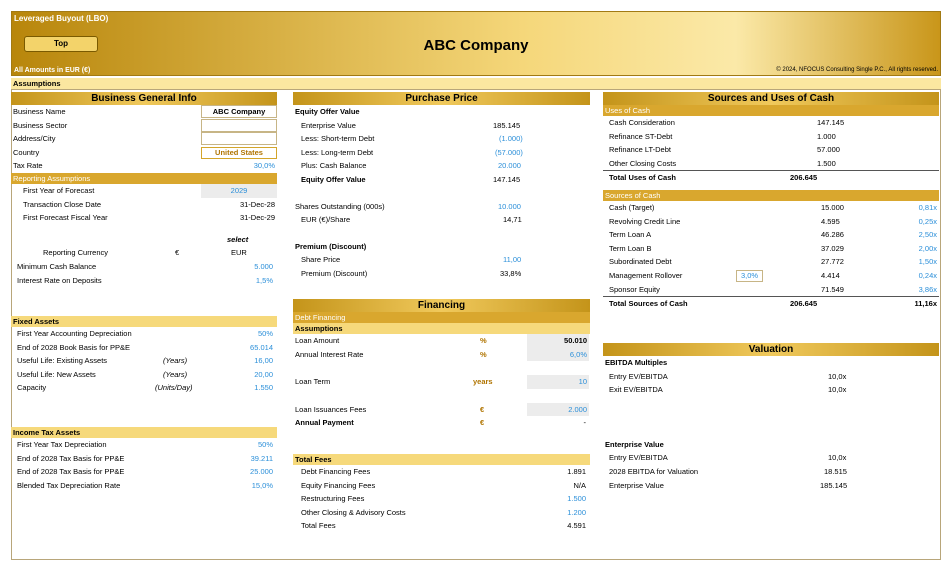 The width and height of the screenshot is (952, 578). I want to click on label: Loan Amount, so click(317, 340).